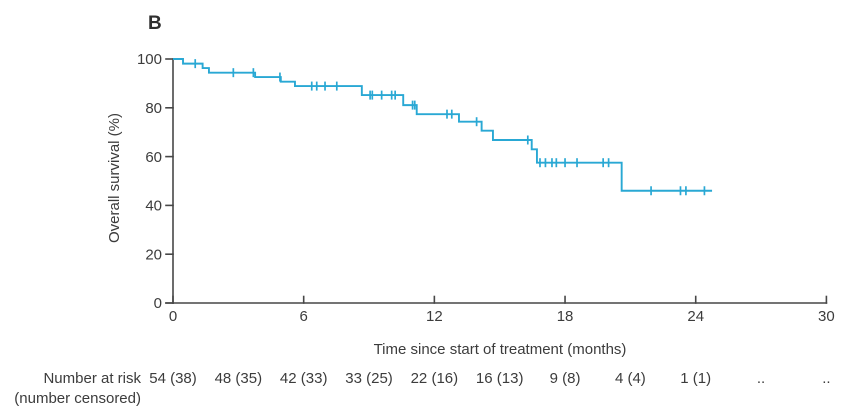 The image size is (854, 416). Describe the element at coordinates (114, 178) in the screenshot. I see `y-axis-title: Overall survival (%)` at that location.